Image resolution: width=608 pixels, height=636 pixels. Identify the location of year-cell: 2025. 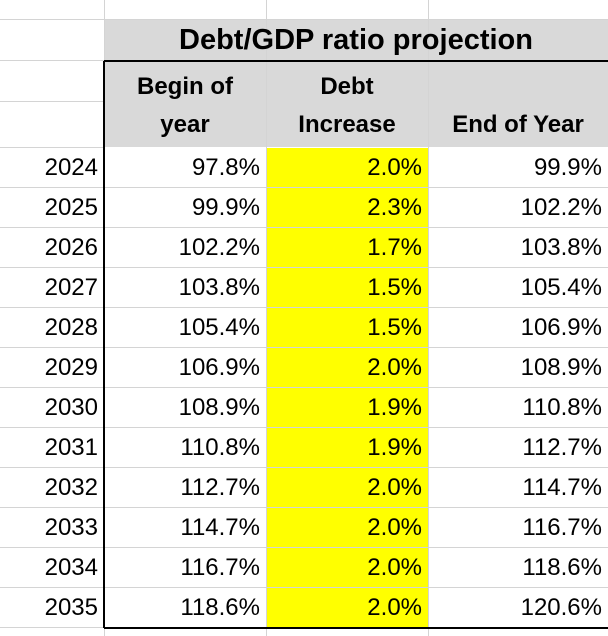
(71, 207).